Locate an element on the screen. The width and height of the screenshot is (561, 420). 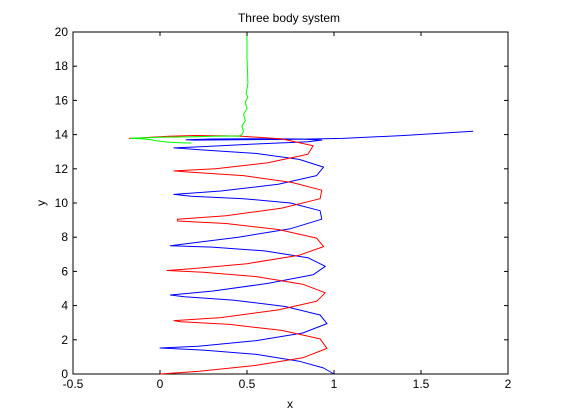
y-tick-label: 6 is located at coordinates (64, 271).